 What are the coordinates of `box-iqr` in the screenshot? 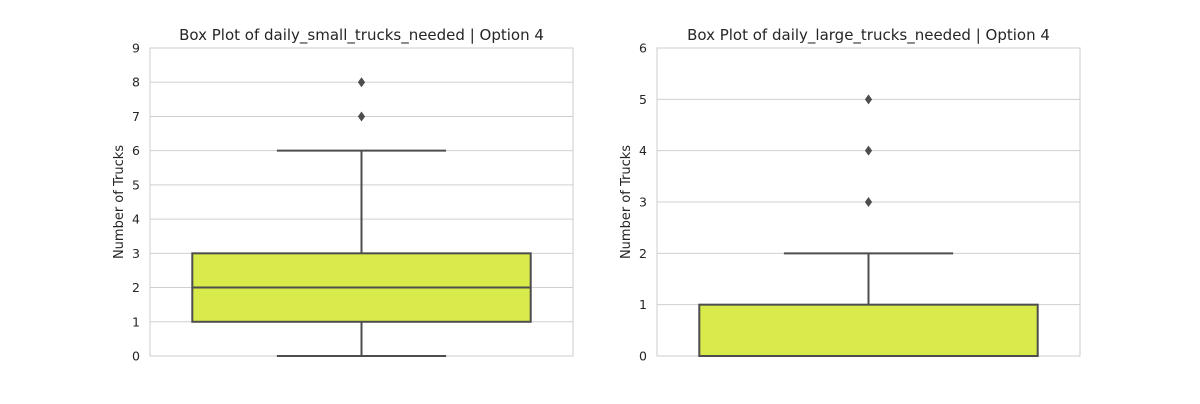 It's located at (868, 330).